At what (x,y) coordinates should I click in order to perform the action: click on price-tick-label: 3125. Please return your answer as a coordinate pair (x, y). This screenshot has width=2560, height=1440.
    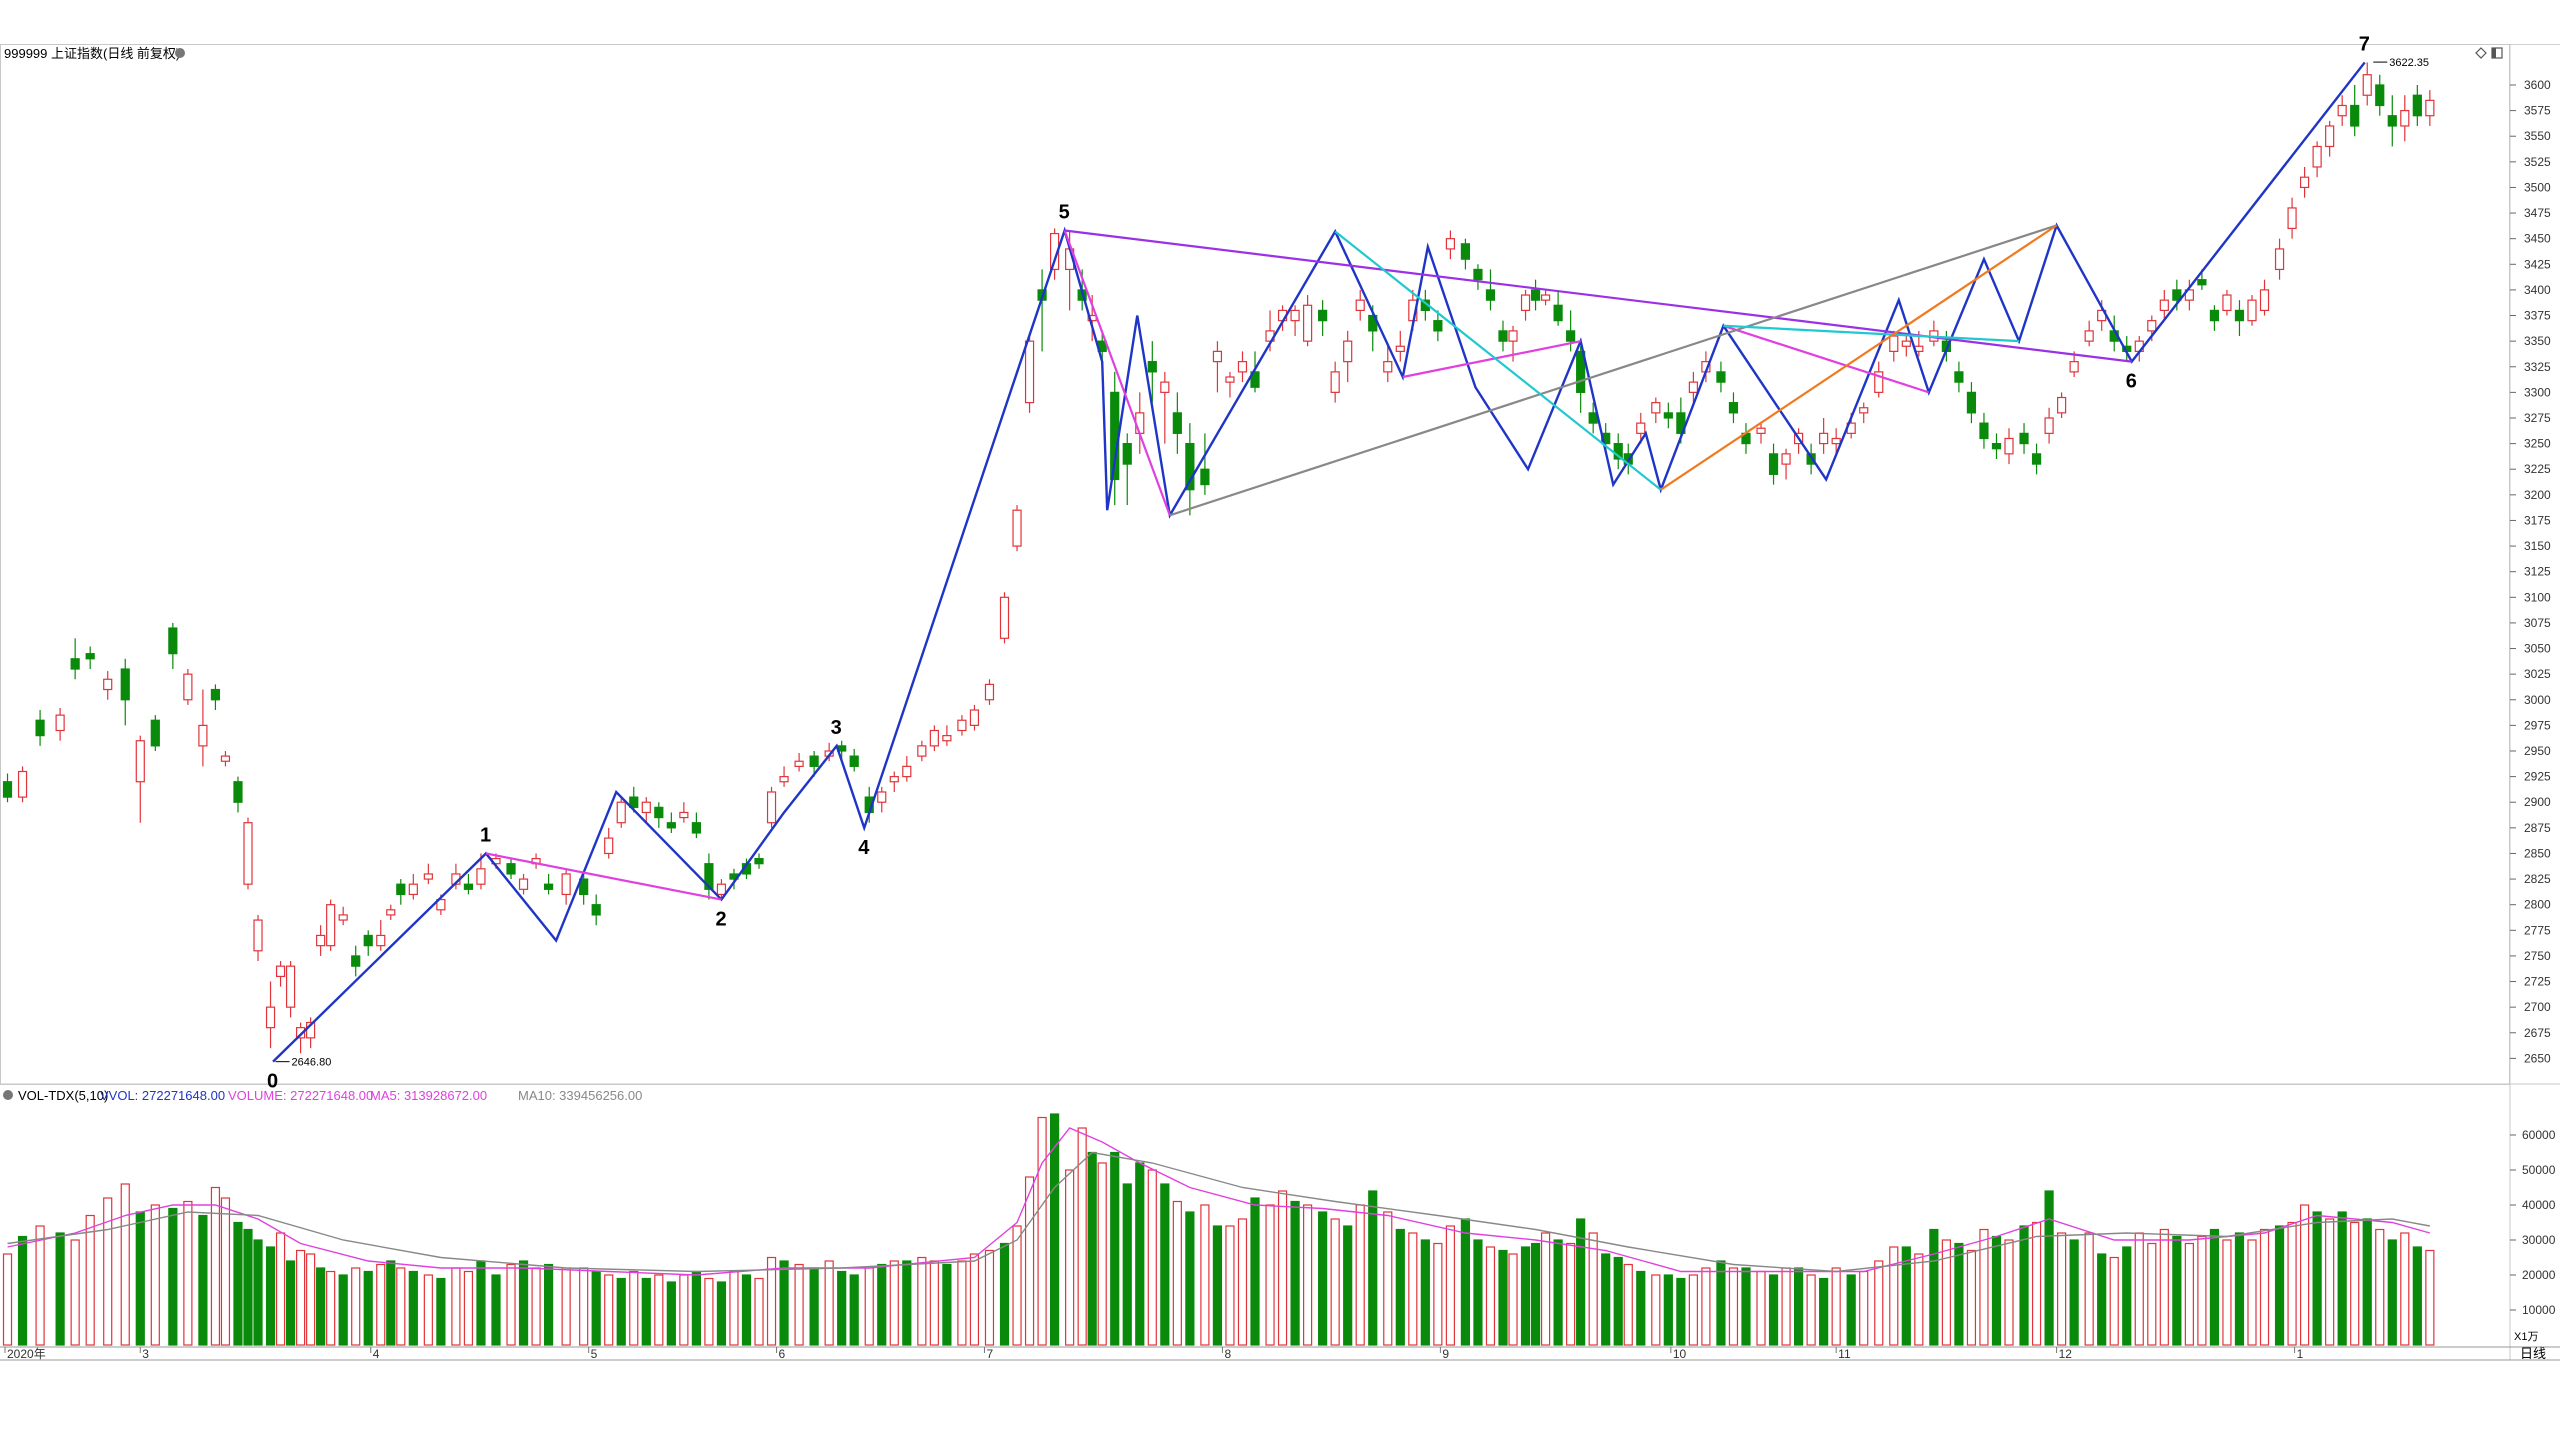
    Looking at the image, I should click on (2537, 572).